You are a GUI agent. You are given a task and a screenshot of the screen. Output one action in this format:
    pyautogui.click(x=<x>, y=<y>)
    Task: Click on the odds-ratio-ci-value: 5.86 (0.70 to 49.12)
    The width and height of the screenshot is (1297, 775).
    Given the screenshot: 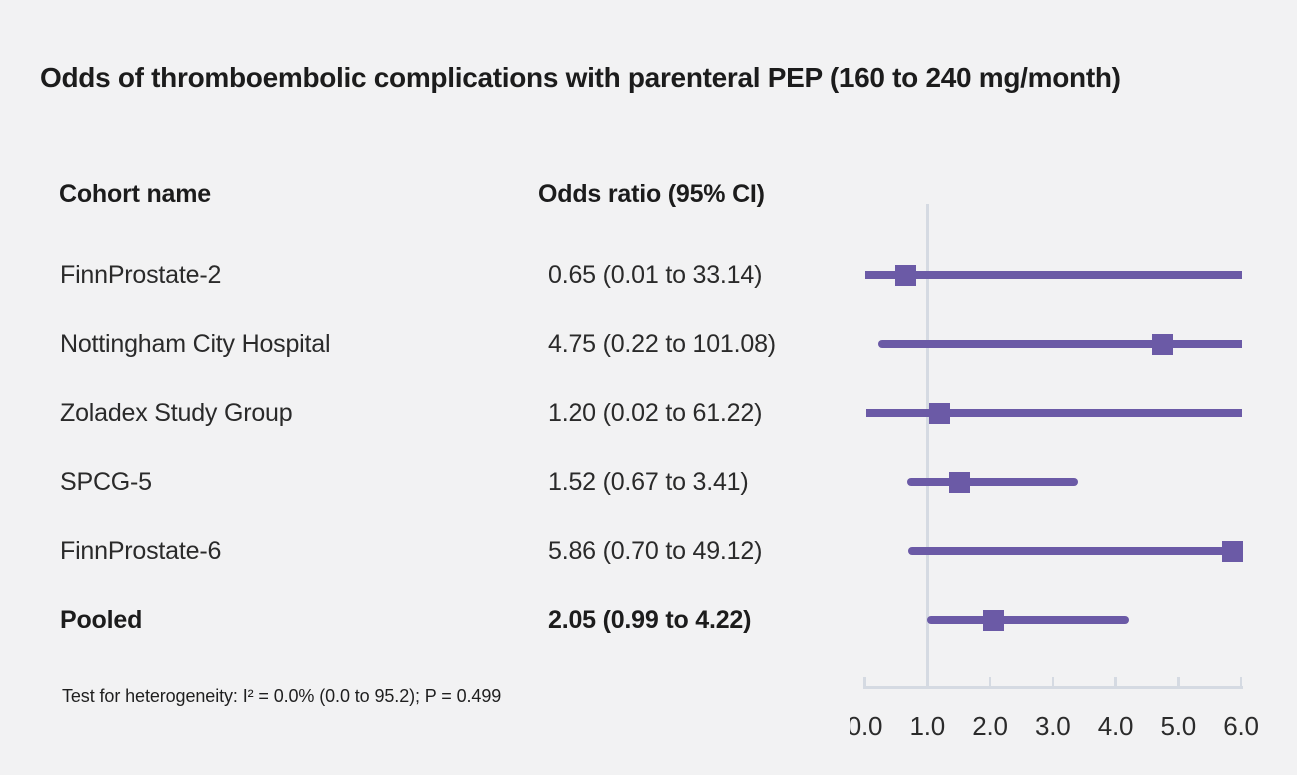 What is the action you would take?
    pyautogui.click(x=655, y=551)
    